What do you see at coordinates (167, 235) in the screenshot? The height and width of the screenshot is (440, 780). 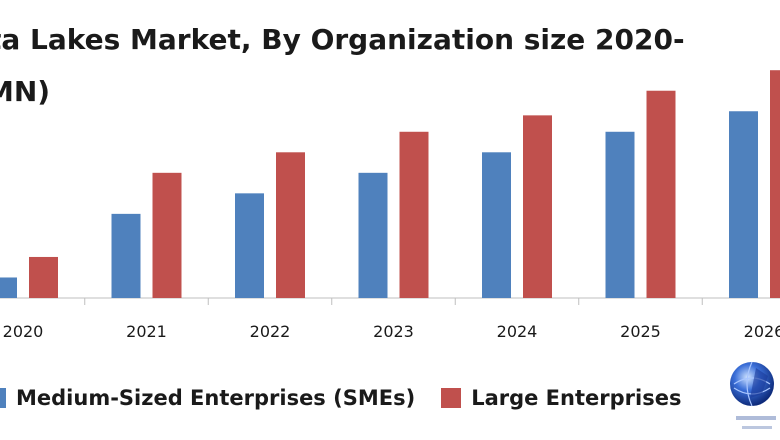 I see `bar-large-2021` at bounding box center [167, 235].